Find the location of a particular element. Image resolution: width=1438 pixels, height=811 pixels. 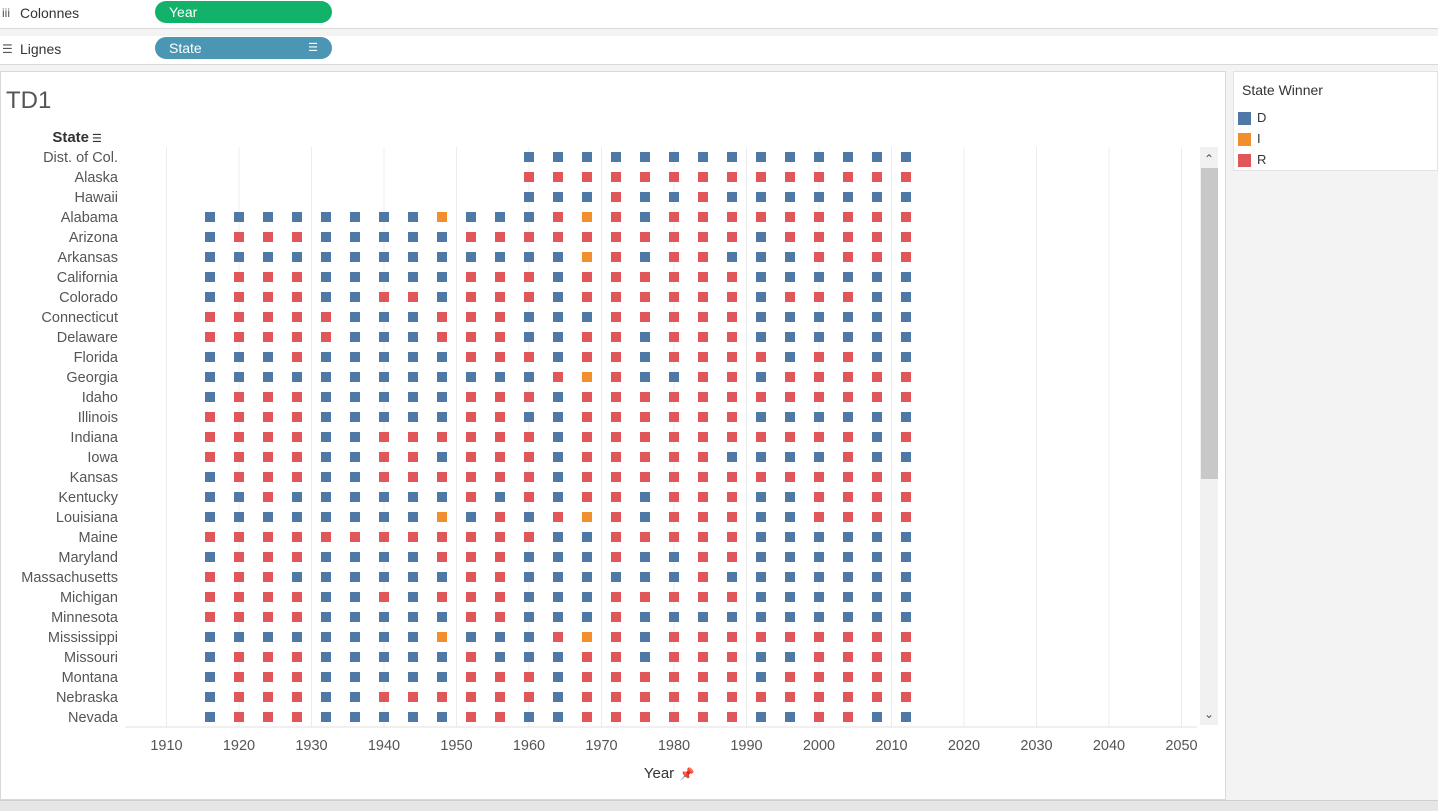

mark-kentucky-1976 is located at coordinates (645, 497).